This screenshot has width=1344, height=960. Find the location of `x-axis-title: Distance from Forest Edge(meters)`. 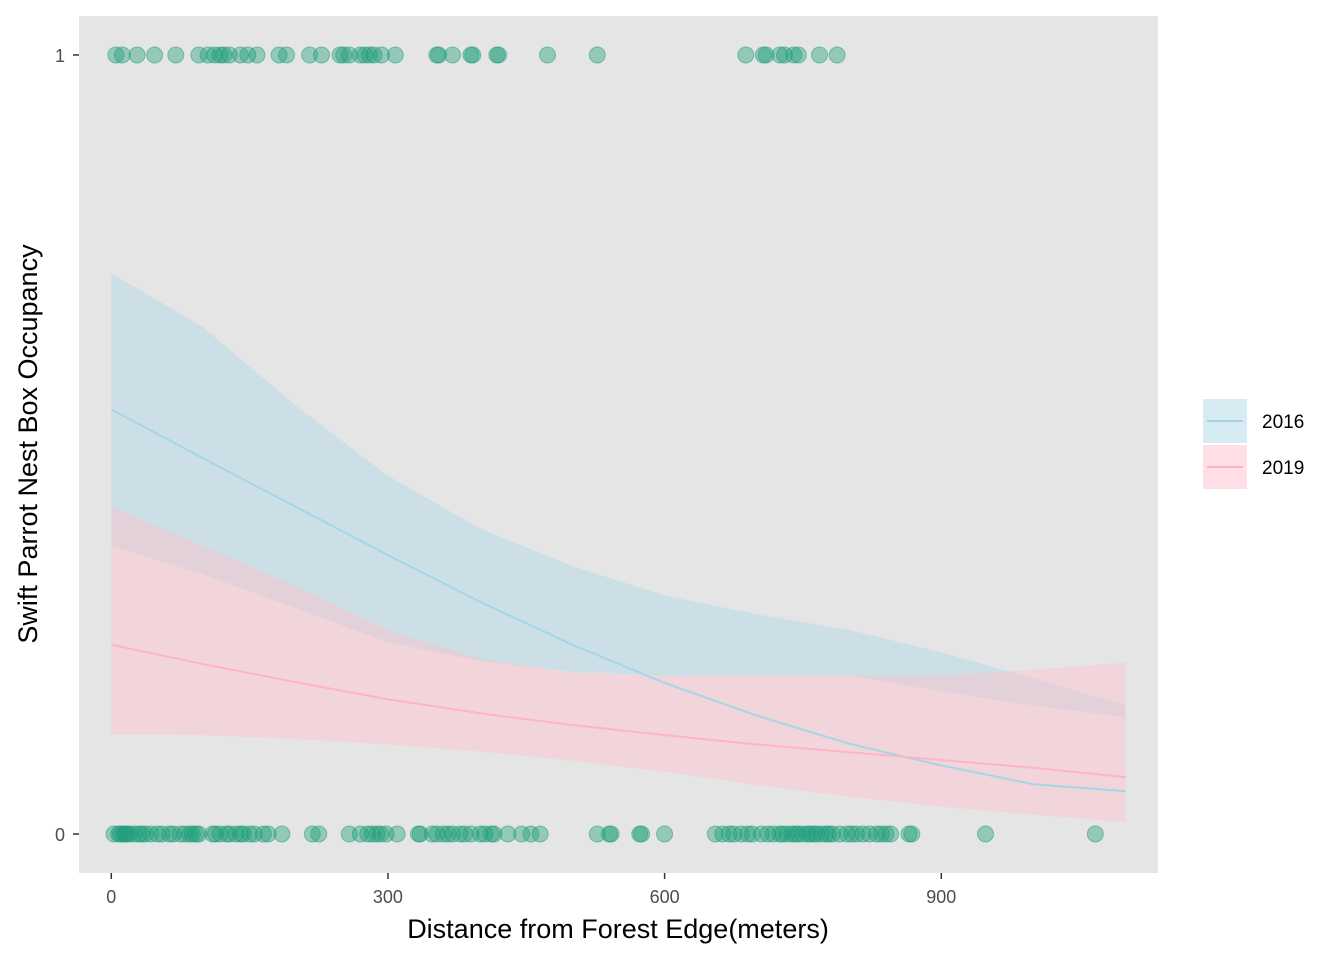

x-axis-title: Distance from Forest Edge(meters) is located at coordinates (618, 929).